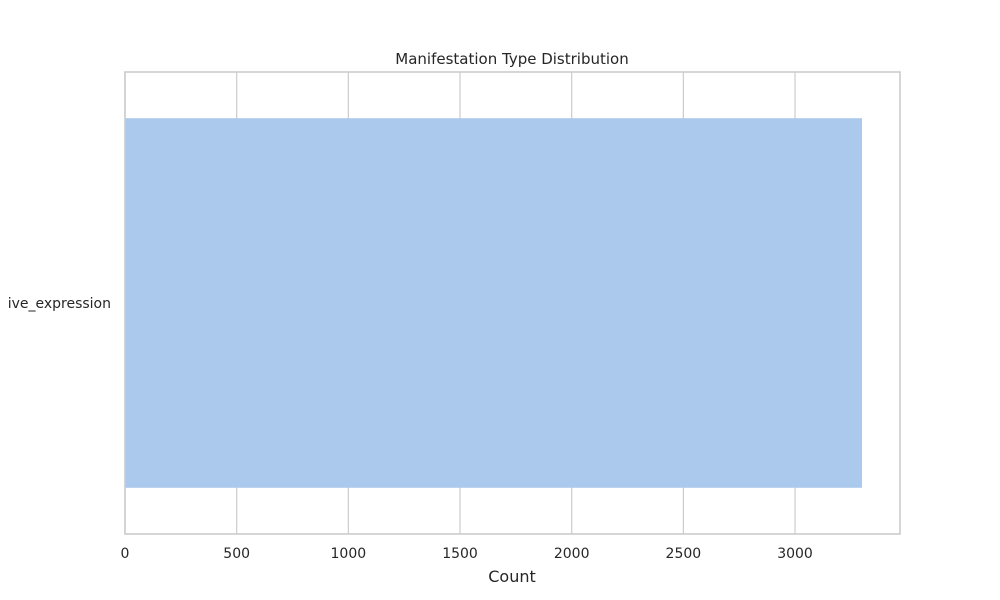 Image resolution: width=1000 pixels, height=600 pixels. What do you see at coordinates (512, 576) in the screenshot?
I see `x-axis-label: Count` at bounding box center [512, 576].